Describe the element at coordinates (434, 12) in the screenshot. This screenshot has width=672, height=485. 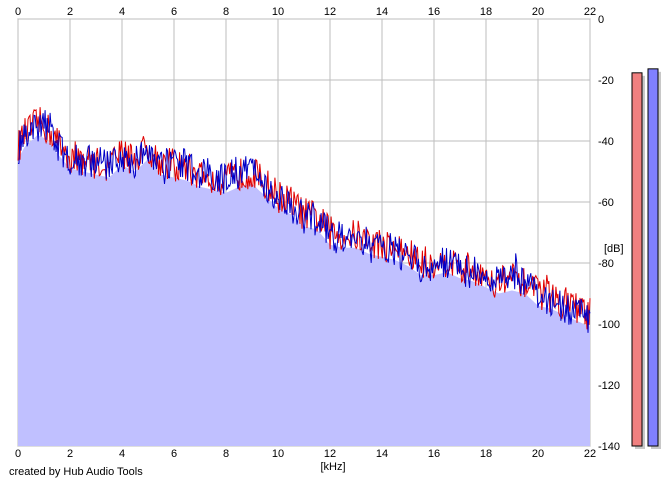
I see `x-tick-label-top: 16` at that location.